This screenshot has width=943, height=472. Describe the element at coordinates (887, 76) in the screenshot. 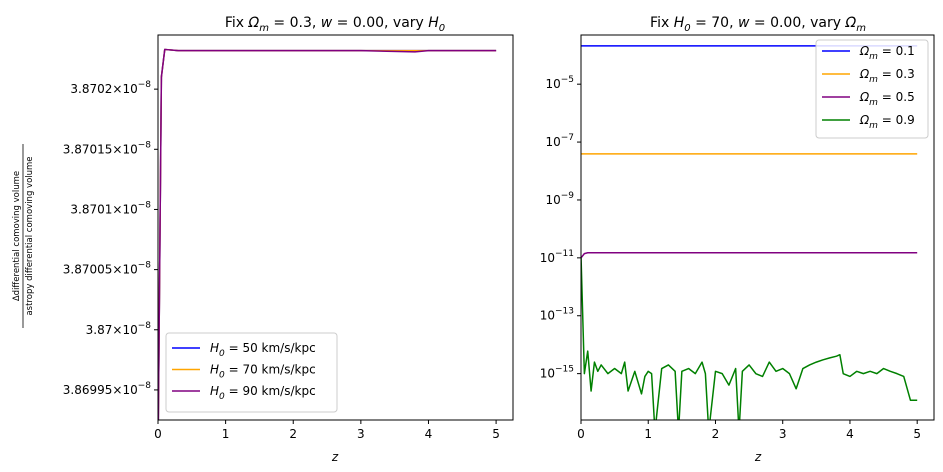

I see `right-legend-label-2: Ωm = 0.3` at that location.